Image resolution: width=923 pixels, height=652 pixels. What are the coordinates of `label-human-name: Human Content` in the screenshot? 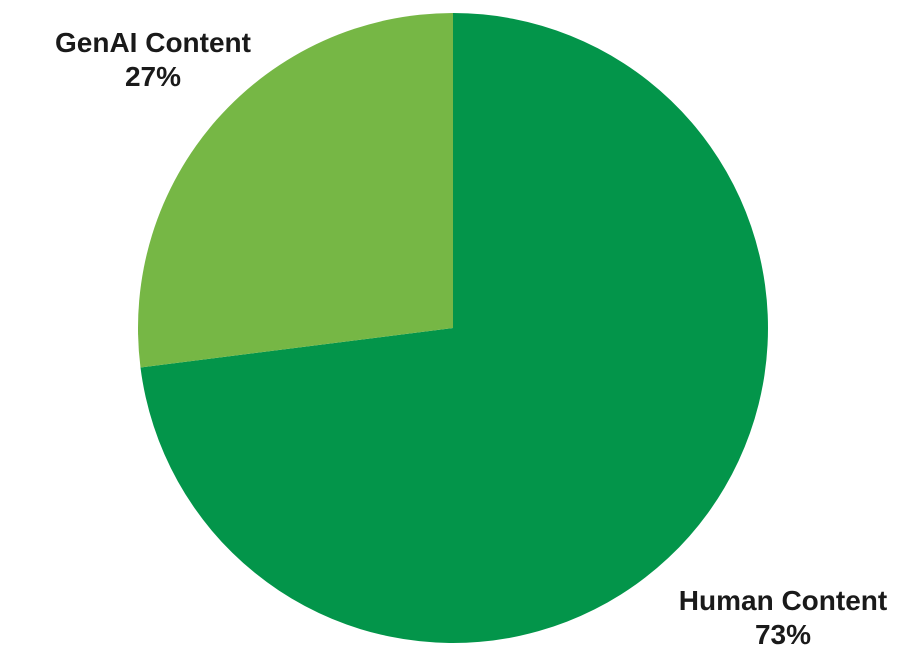 It's located at (783, 600).